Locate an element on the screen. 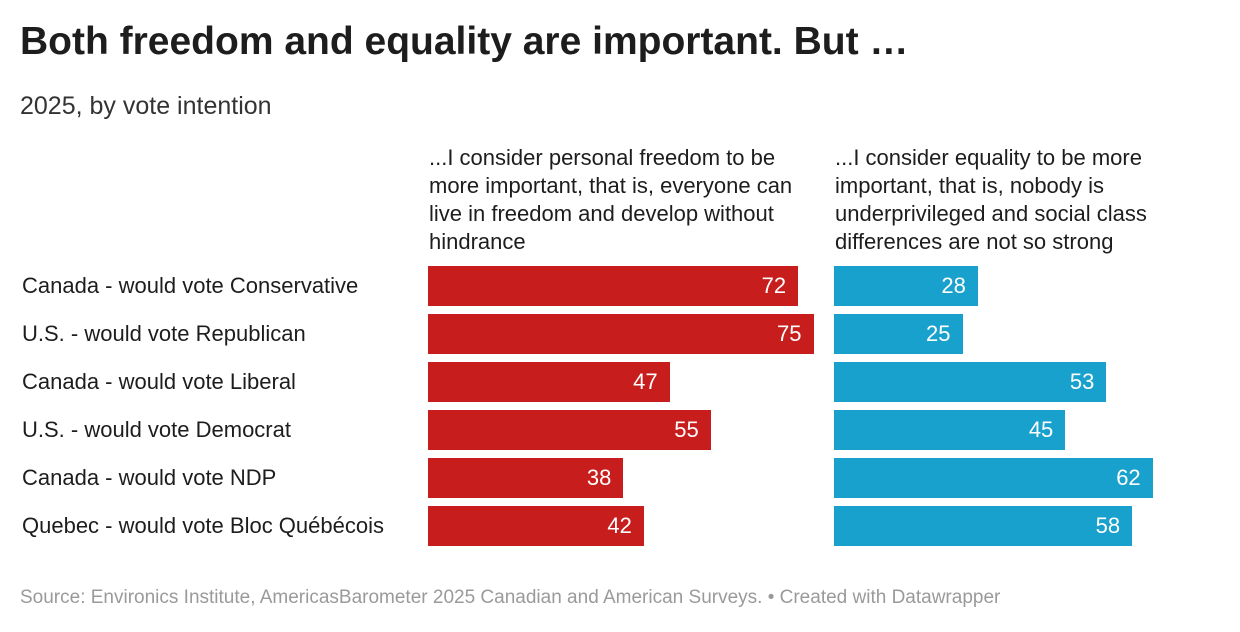  value-label: 53 is located at coordinates (1082, 381).